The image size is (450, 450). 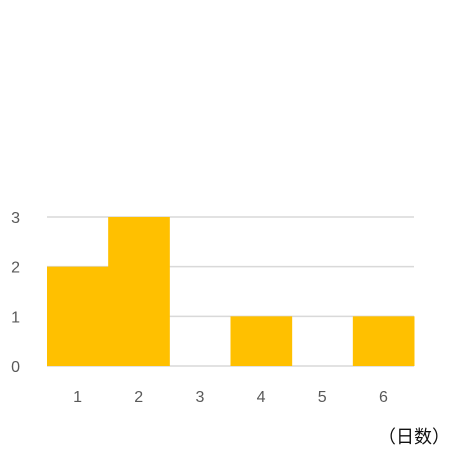 I want to click on x-tick-label: 4, so click(x=261, y=397).